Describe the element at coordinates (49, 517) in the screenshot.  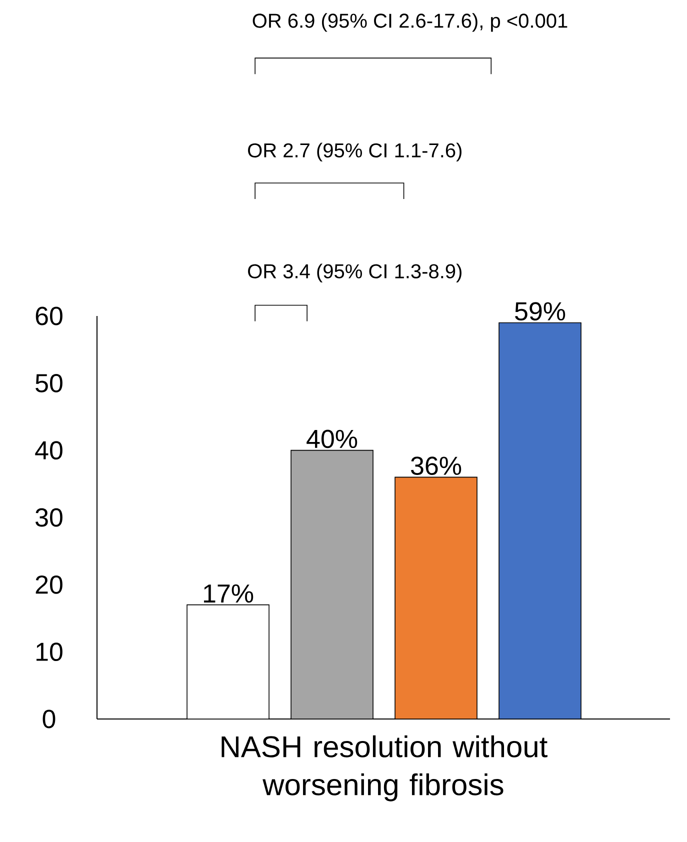
I see `y-tick-label: 30` at that location.